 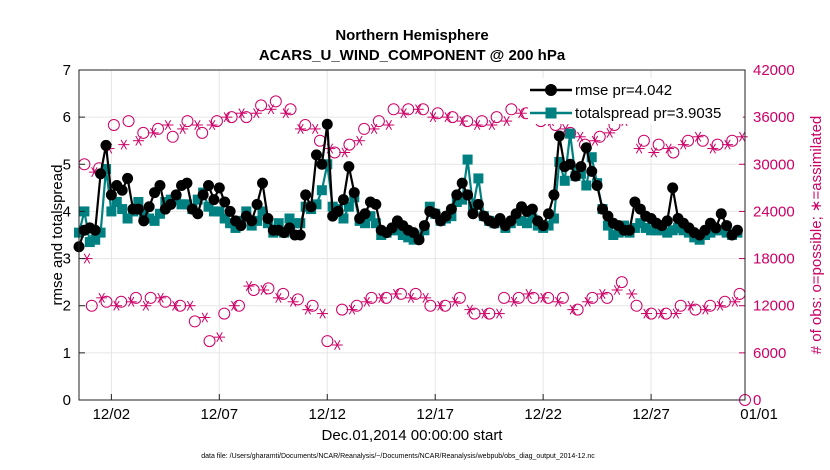 I want to click on y-tick-label: 6, so click(x=67, y=117).